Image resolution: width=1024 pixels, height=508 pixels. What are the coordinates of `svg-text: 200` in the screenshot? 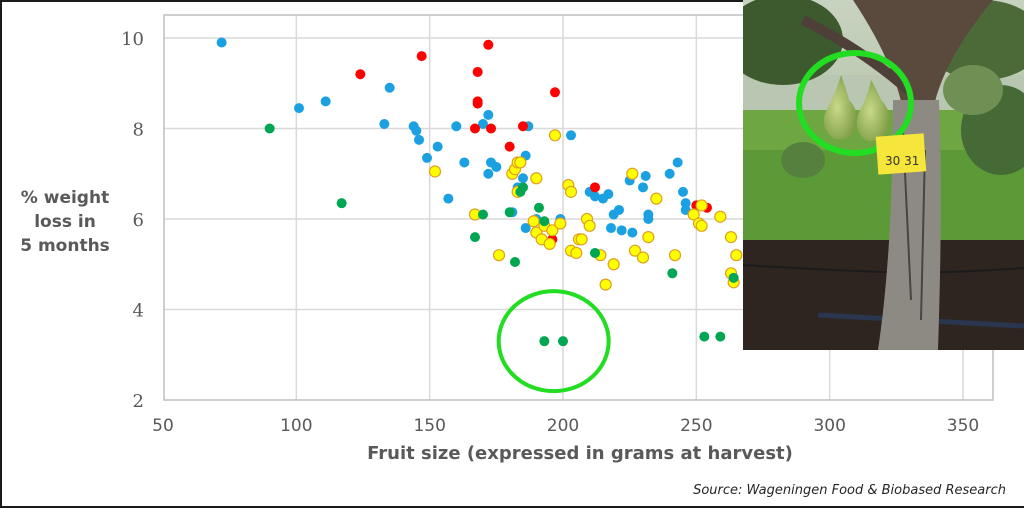 It's located at (563, 426).